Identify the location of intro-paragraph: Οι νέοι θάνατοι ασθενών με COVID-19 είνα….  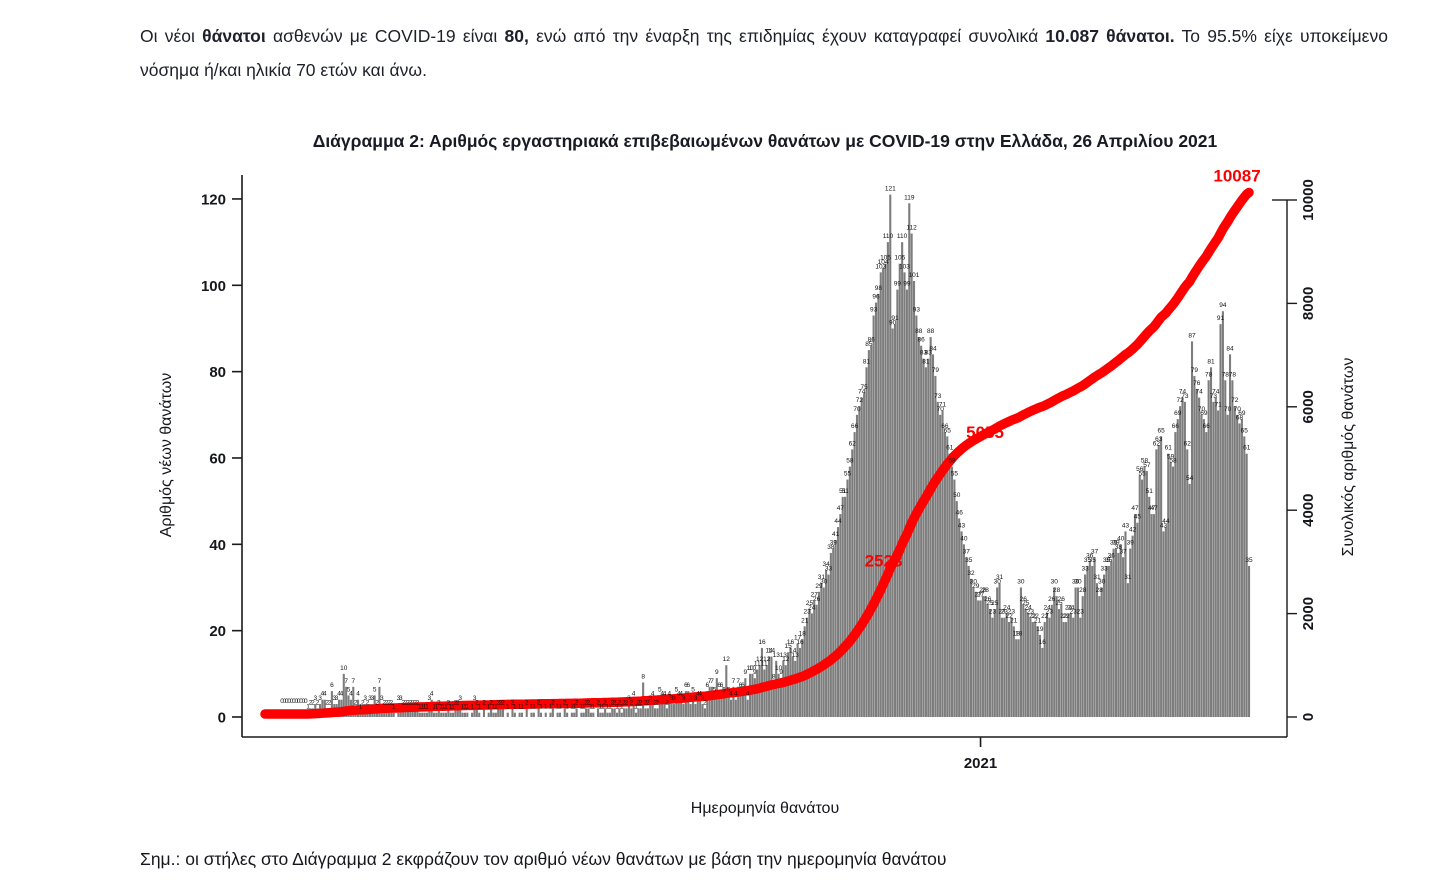
(764, 53).